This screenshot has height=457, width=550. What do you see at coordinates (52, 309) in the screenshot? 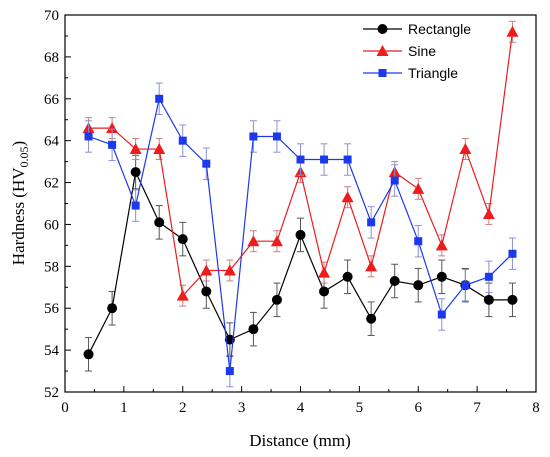
I see `y-tick-label: 56` at bounding box center [52, 309].